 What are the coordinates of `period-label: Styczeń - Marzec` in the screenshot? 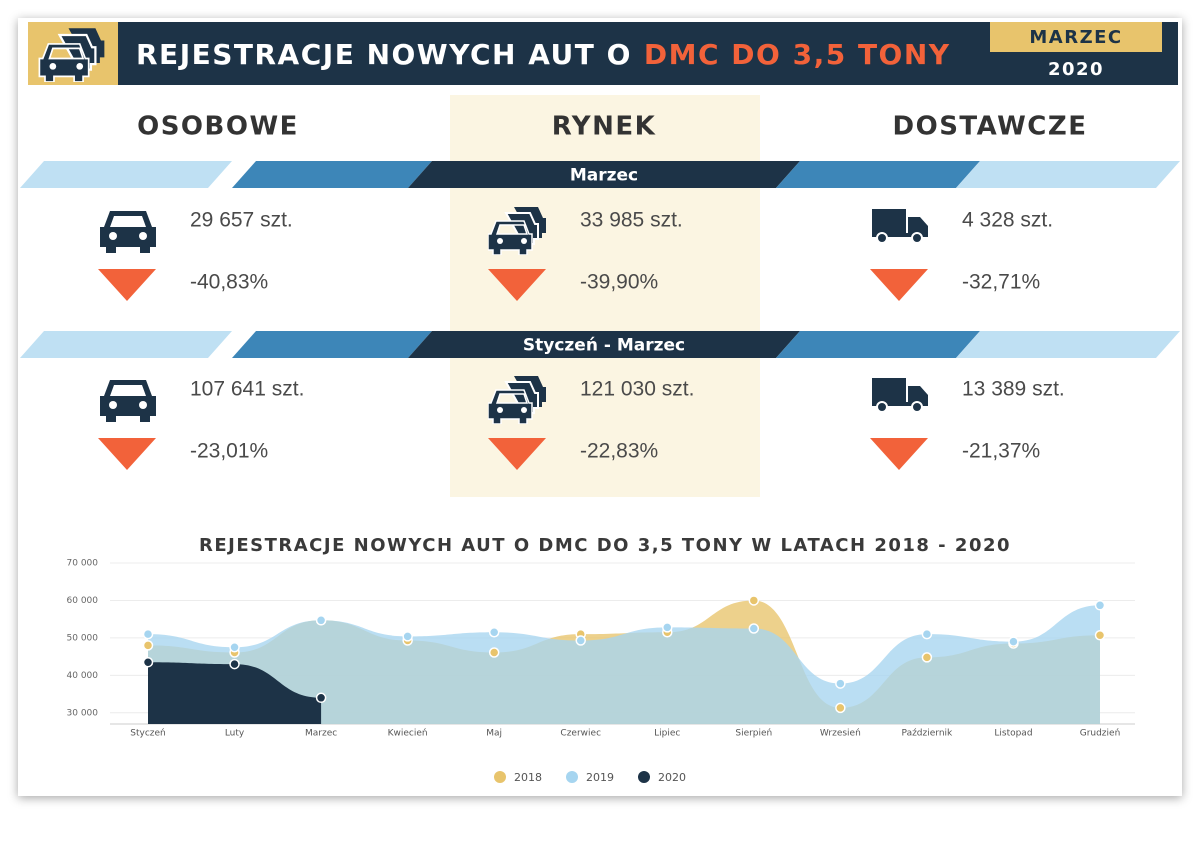 It's located at (604, 346).